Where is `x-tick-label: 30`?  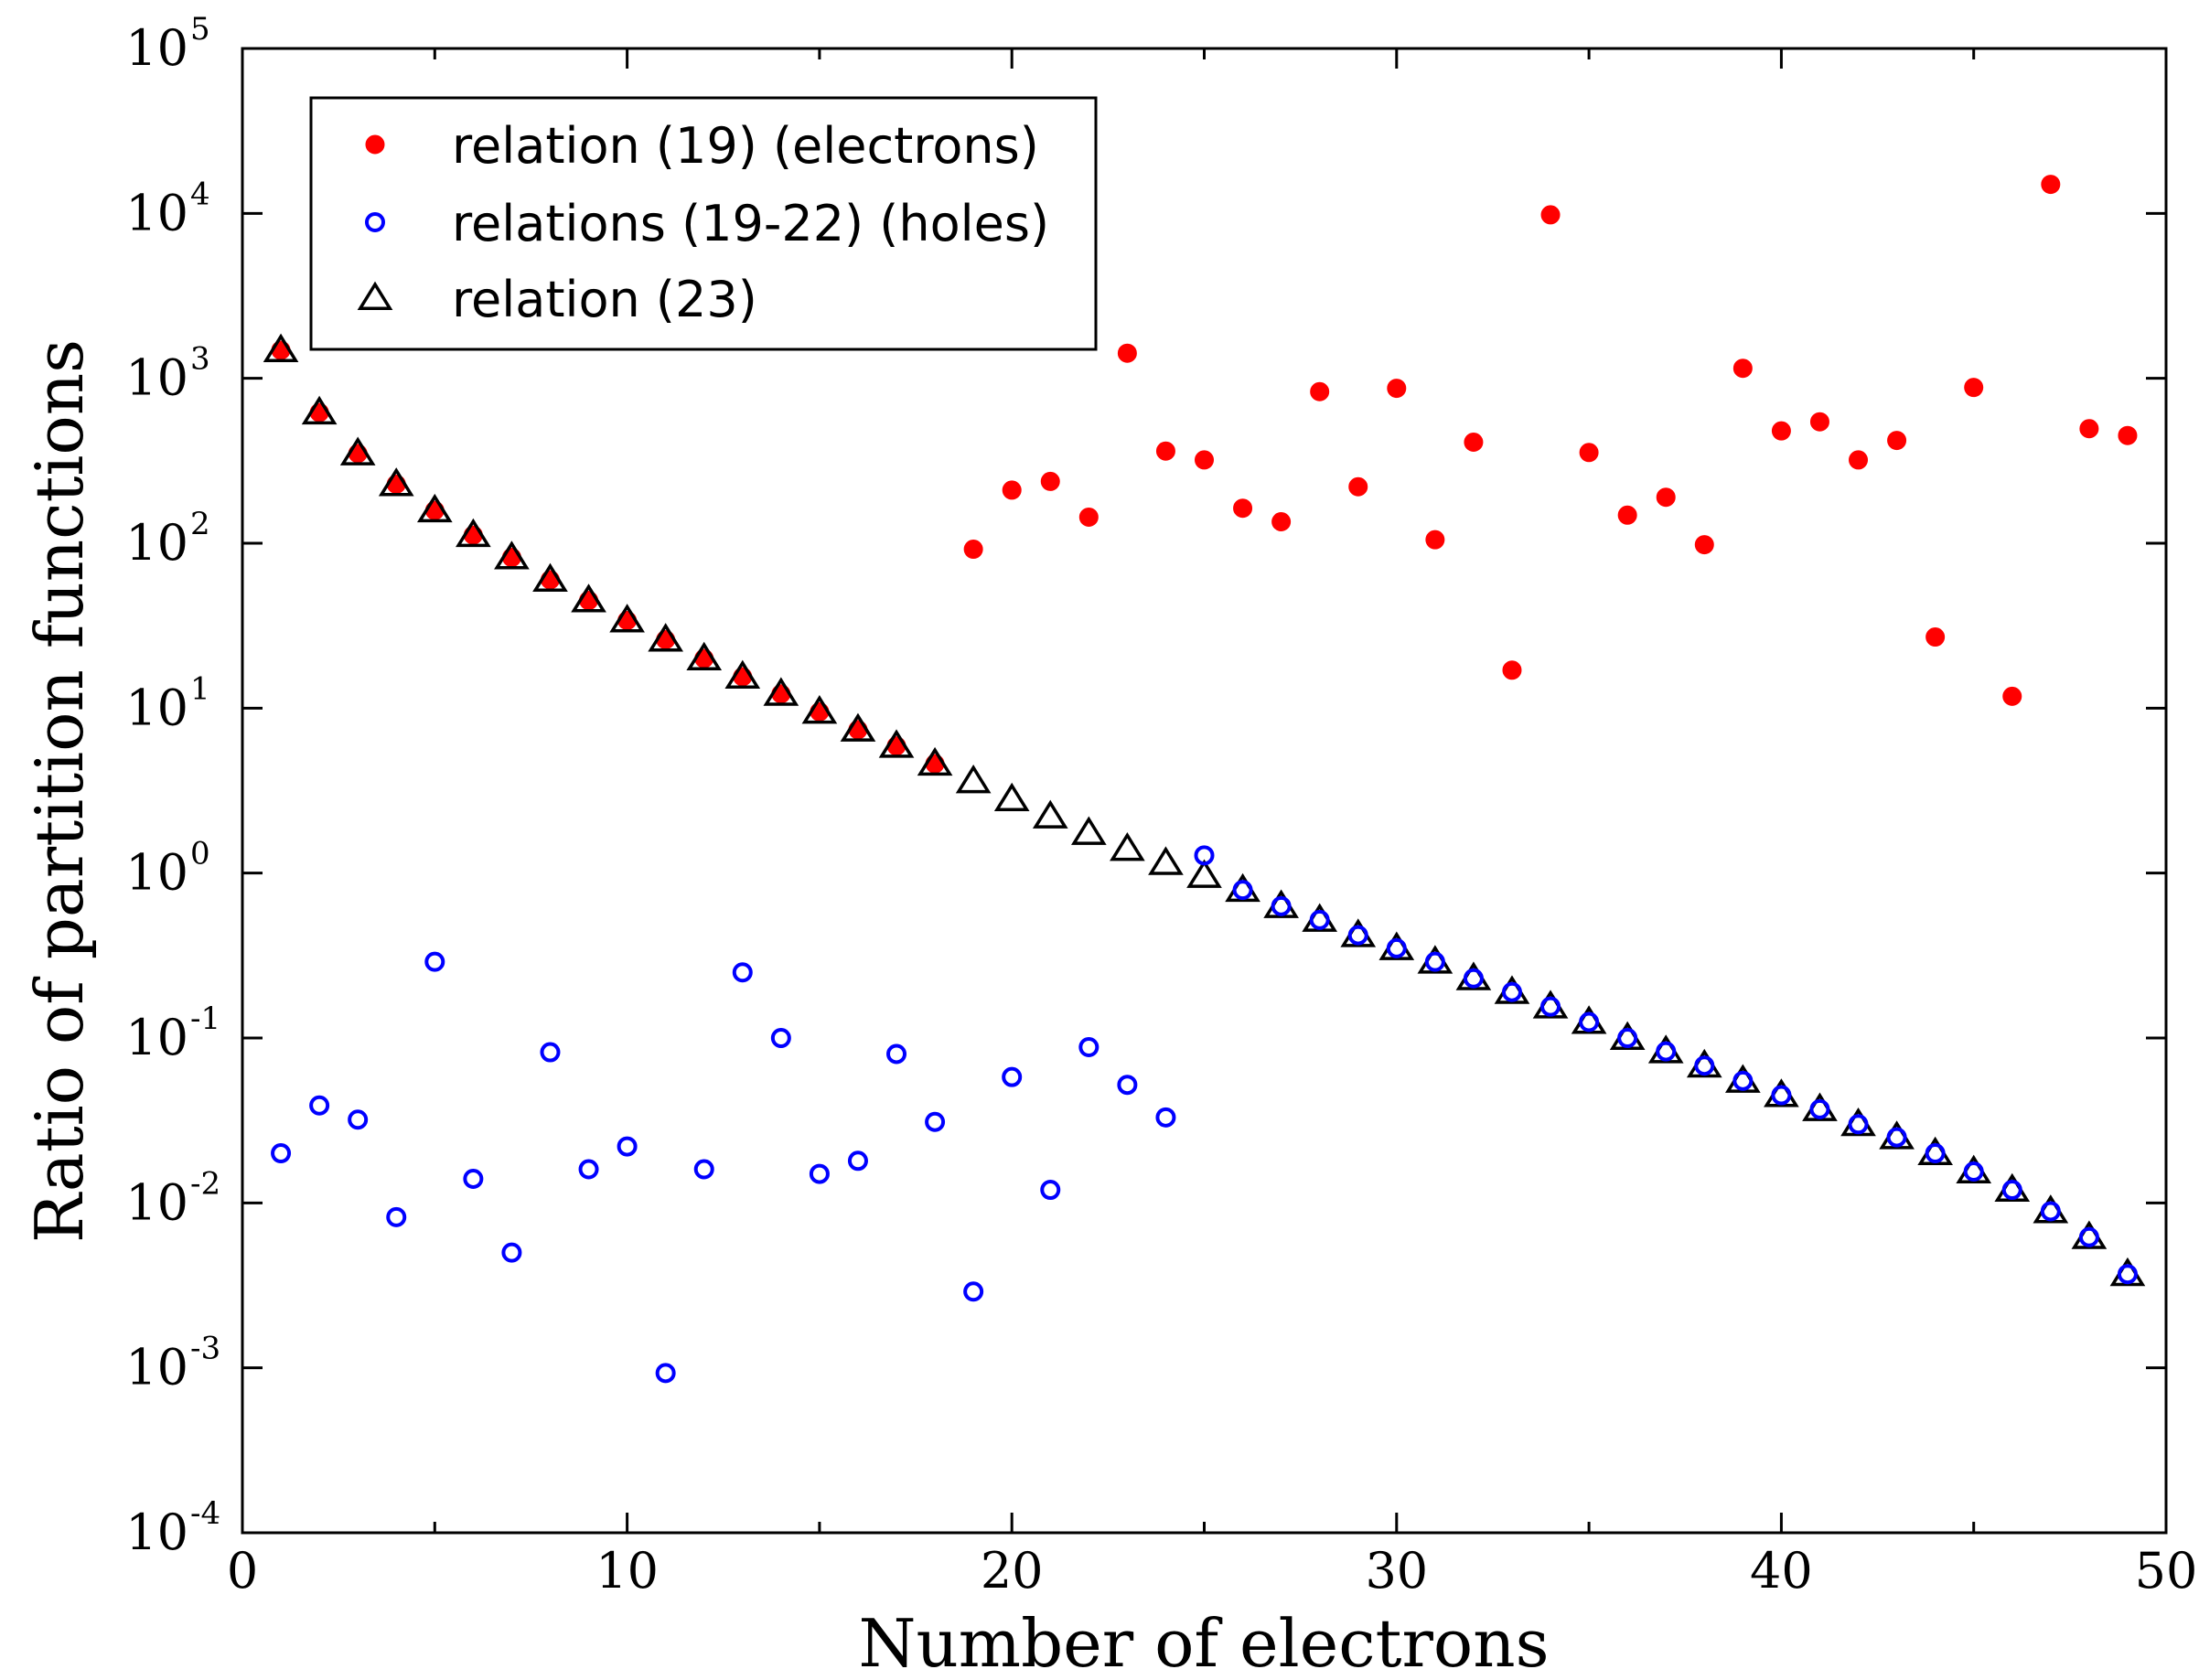 x-tick-label: 30 is located at coordinates (1396, 1571).